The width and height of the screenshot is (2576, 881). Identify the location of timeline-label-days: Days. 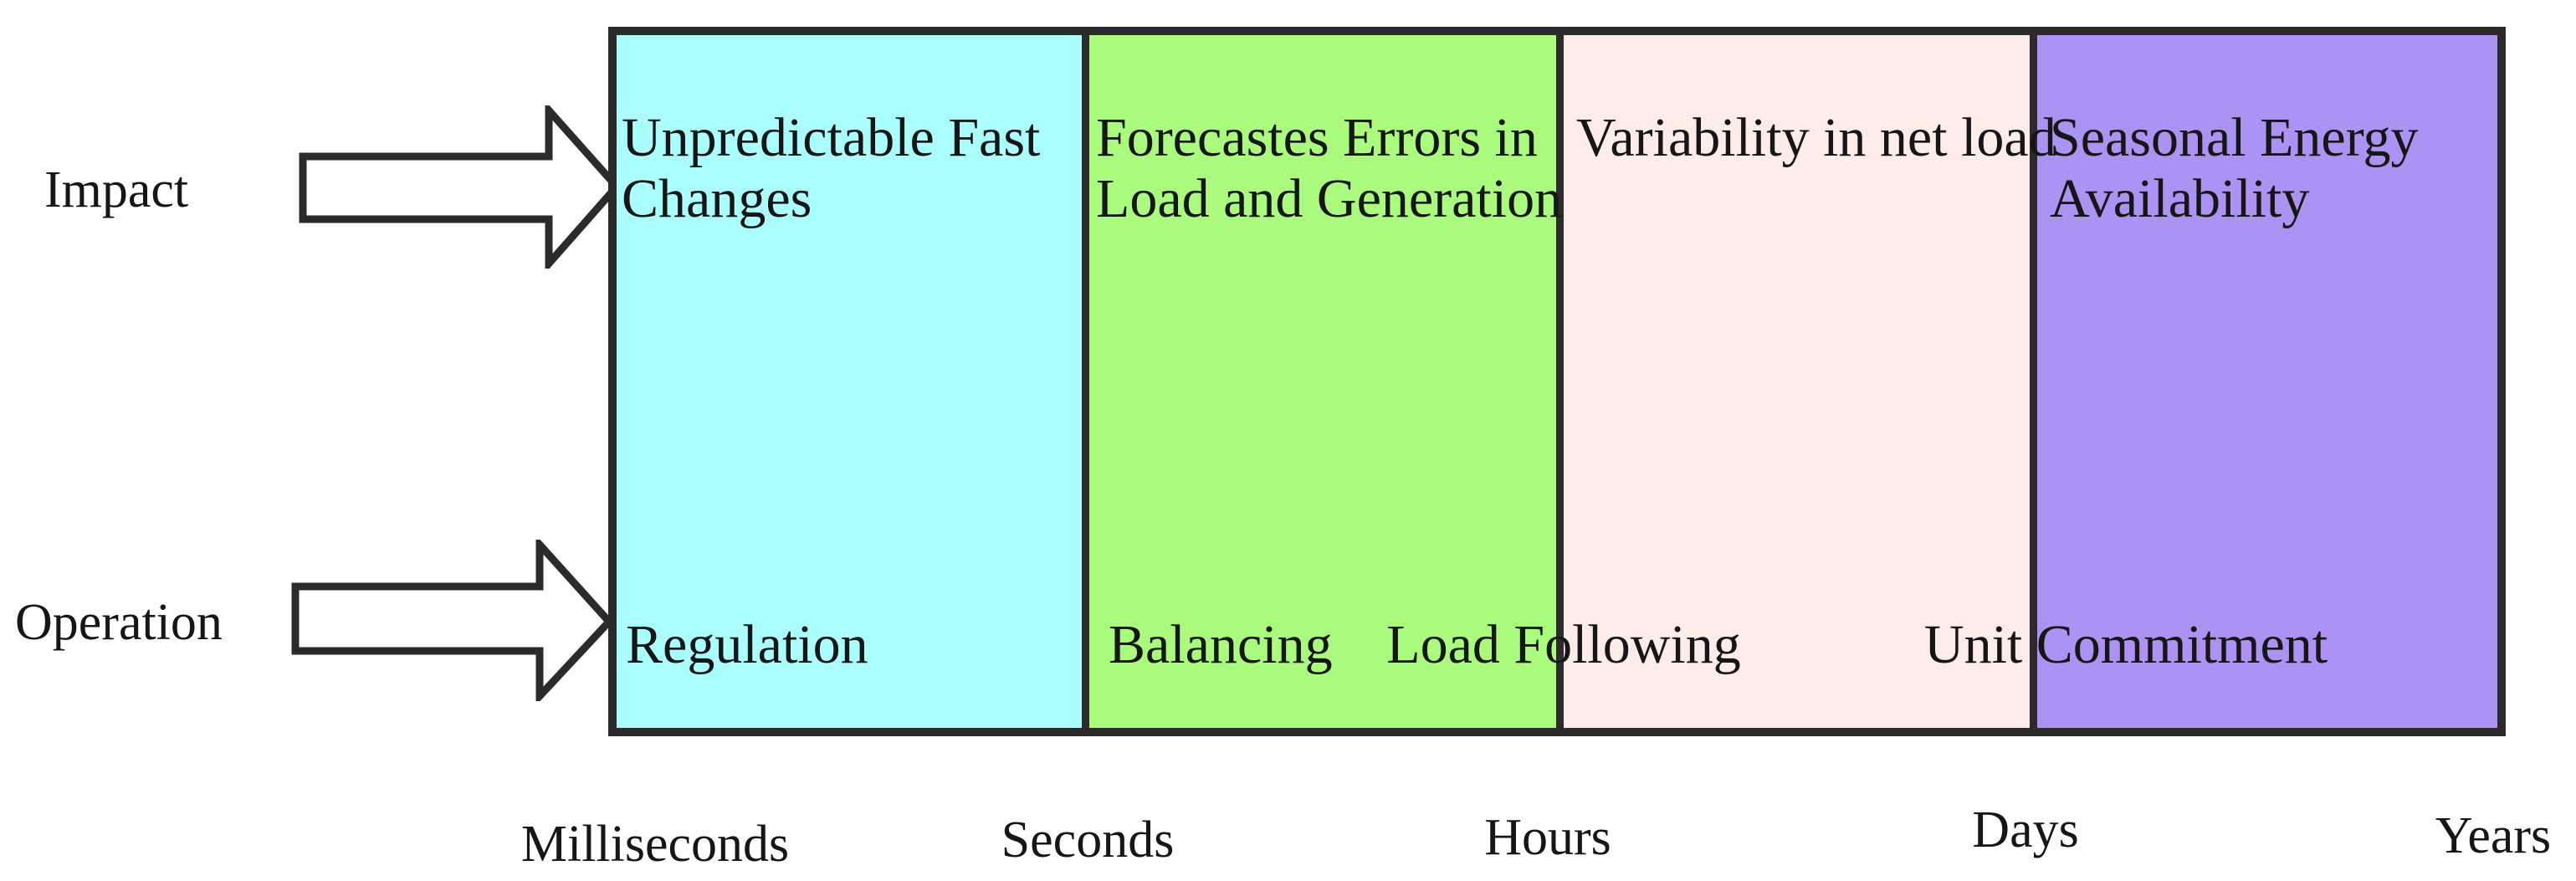
(2026, 830).